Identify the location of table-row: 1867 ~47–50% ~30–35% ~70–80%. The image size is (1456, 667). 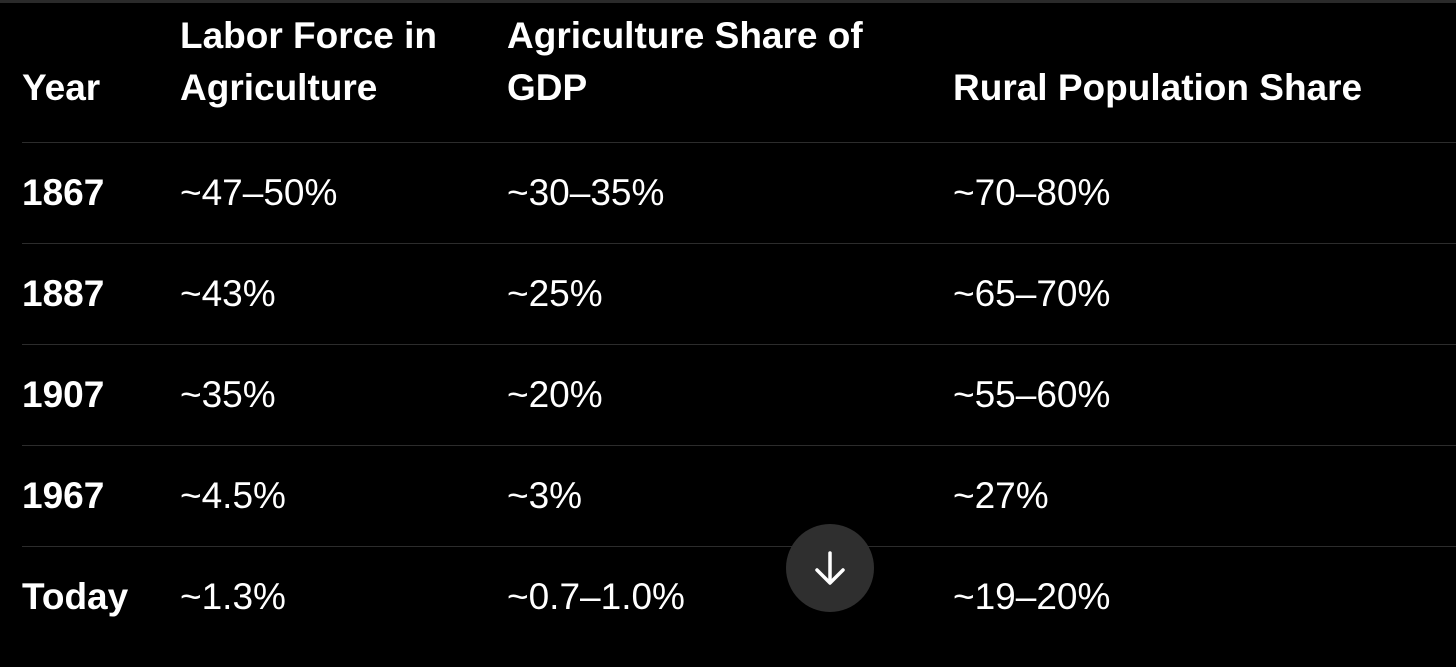
(739, 193).